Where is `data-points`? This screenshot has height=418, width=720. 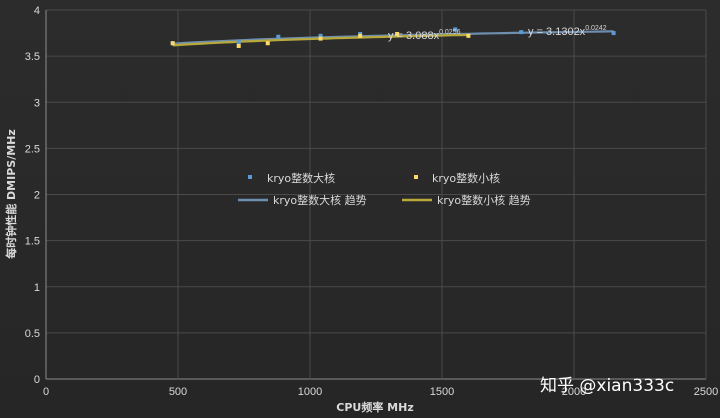 data-points is located at coordinates (393, 37).